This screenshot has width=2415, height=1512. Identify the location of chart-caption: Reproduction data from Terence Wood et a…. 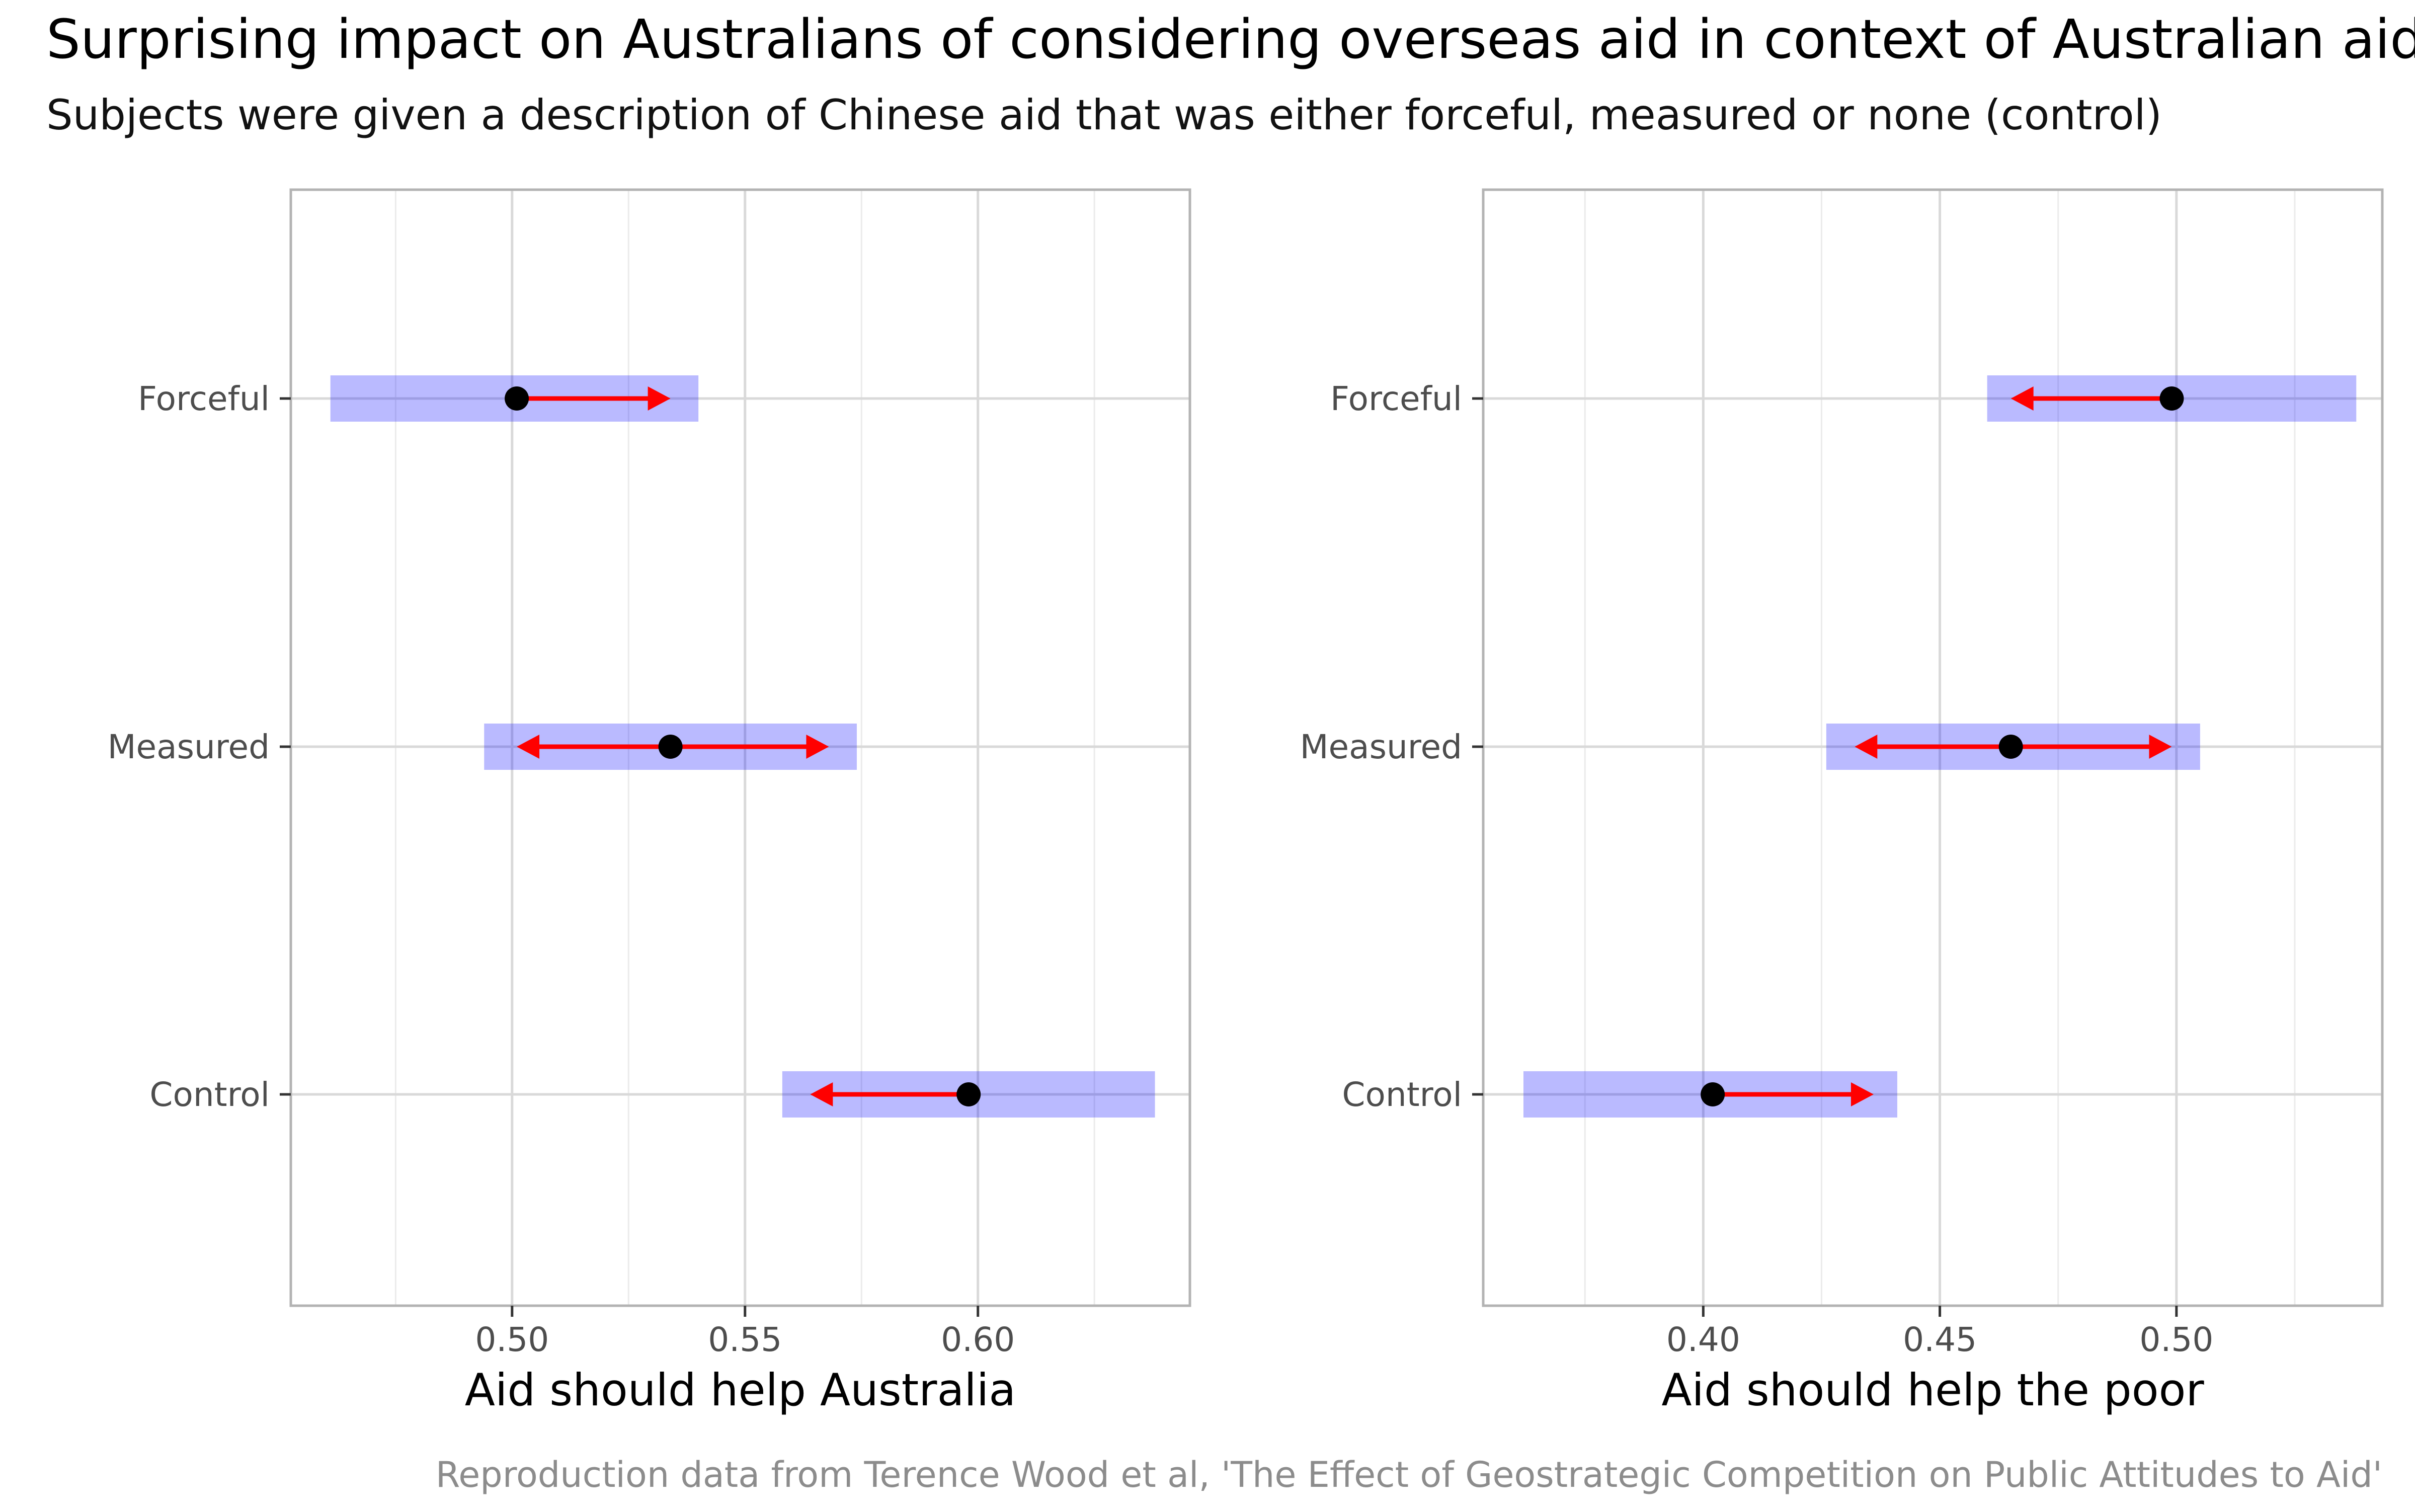
(1409, 1474).